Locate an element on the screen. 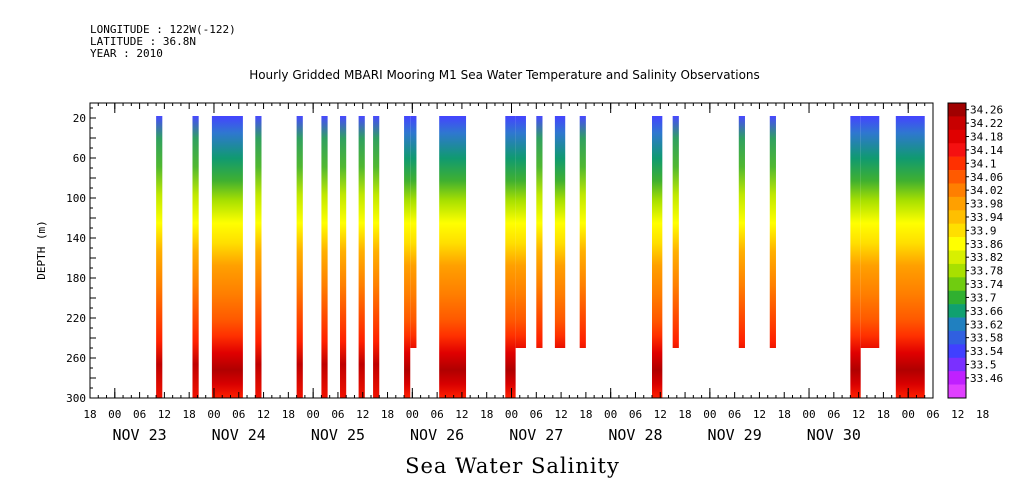 The image size is (1009, 504). y-tick-label: 220 is located at coordinates (76, 318).